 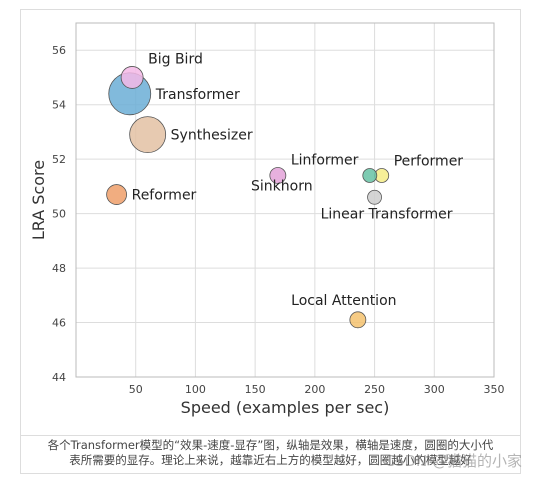 I want to click on y-tick-labels: 44 46 48 50 52 54 56, so click(x=59, y=214).